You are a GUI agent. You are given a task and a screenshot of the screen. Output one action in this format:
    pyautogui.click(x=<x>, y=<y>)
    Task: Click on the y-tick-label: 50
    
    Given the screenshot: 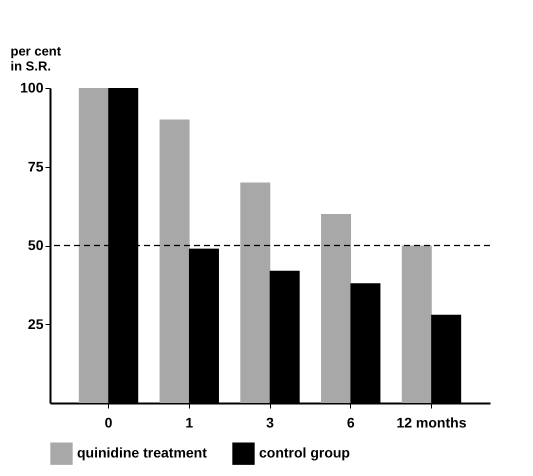 What is the action you would take?
    pyautogui.click(x=36, y=245)
    